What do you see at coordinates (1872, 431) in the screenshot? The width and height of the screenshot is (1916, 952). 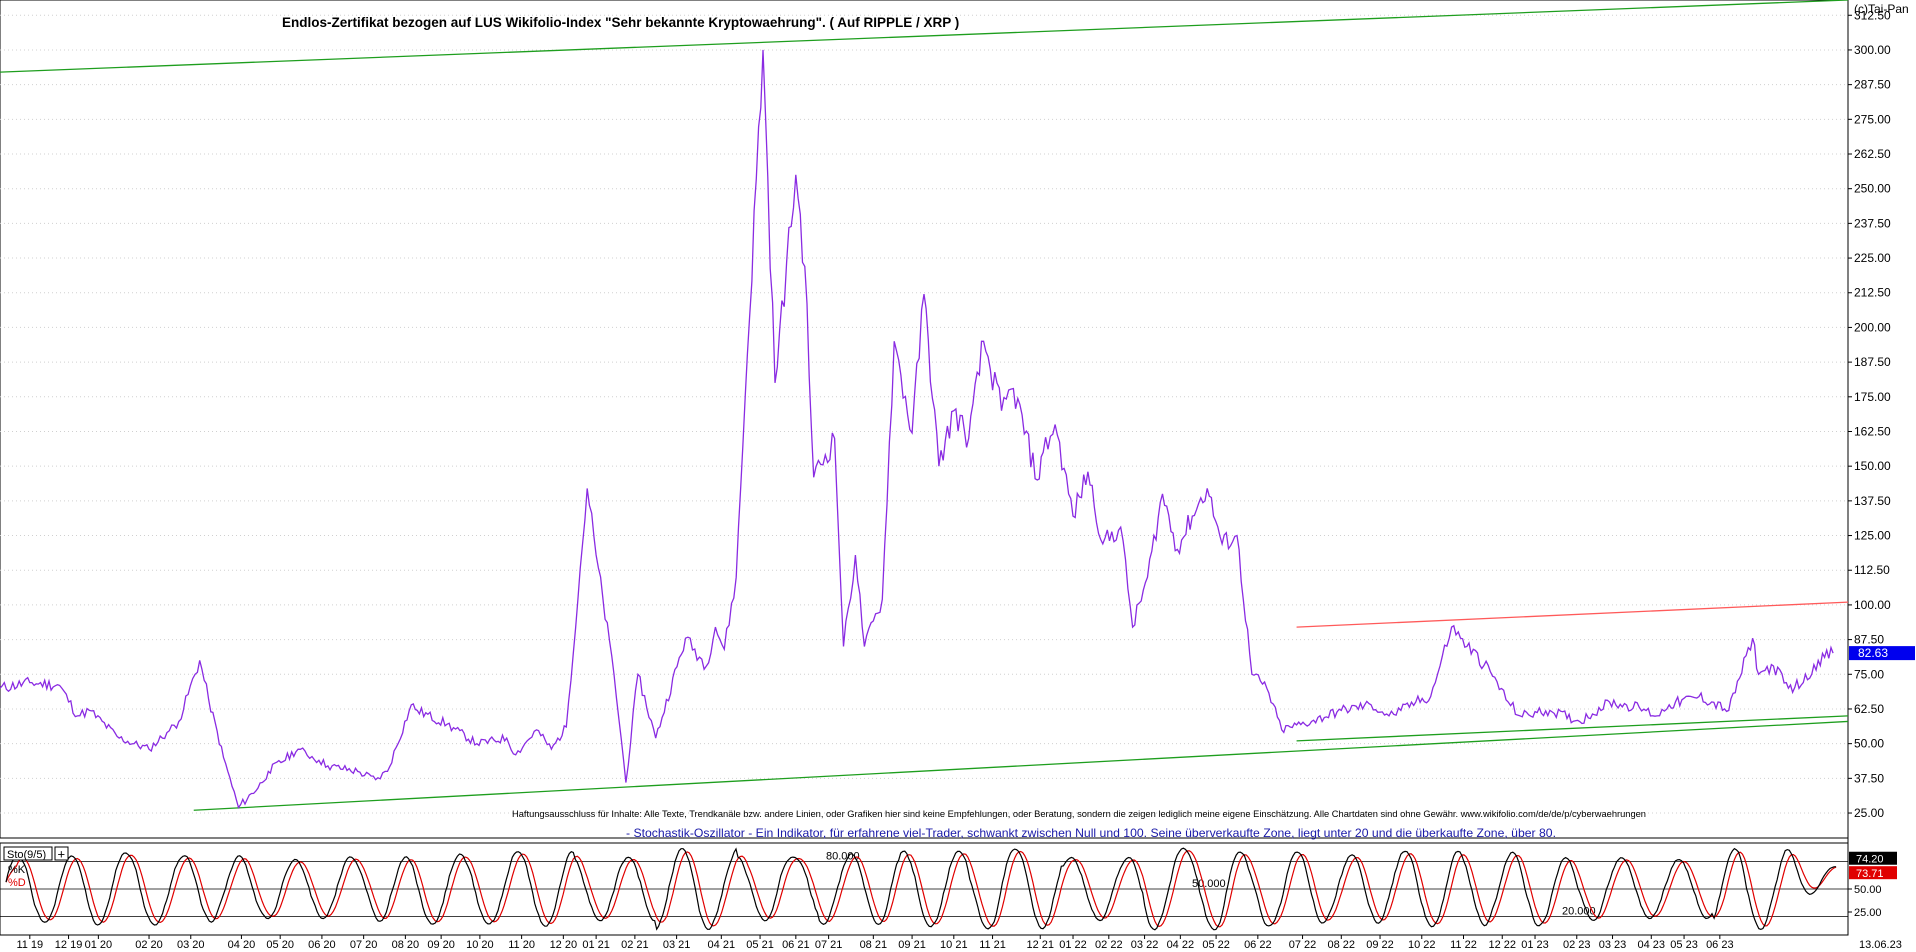 I see `price-tick-label: 162.50` at bounding box center [1872, 431].